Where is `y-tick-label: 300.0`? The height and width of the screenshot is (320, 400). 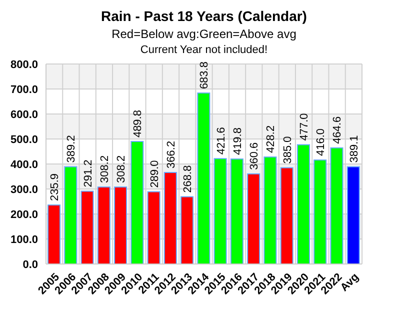
y-tick-label: 300.0 is located at coordinates (24, 190).